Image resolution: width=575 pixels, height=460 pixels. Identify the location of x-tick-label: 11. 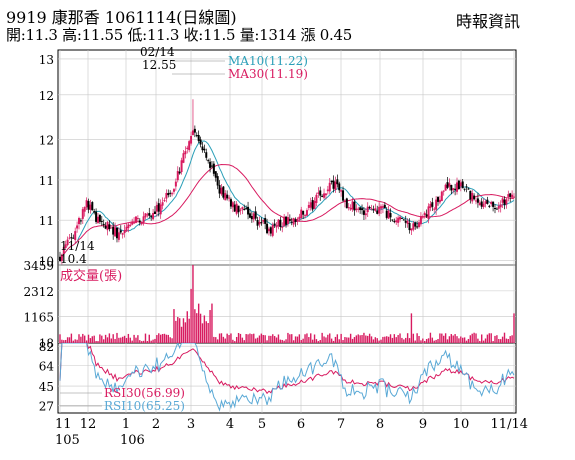
(63, 424).